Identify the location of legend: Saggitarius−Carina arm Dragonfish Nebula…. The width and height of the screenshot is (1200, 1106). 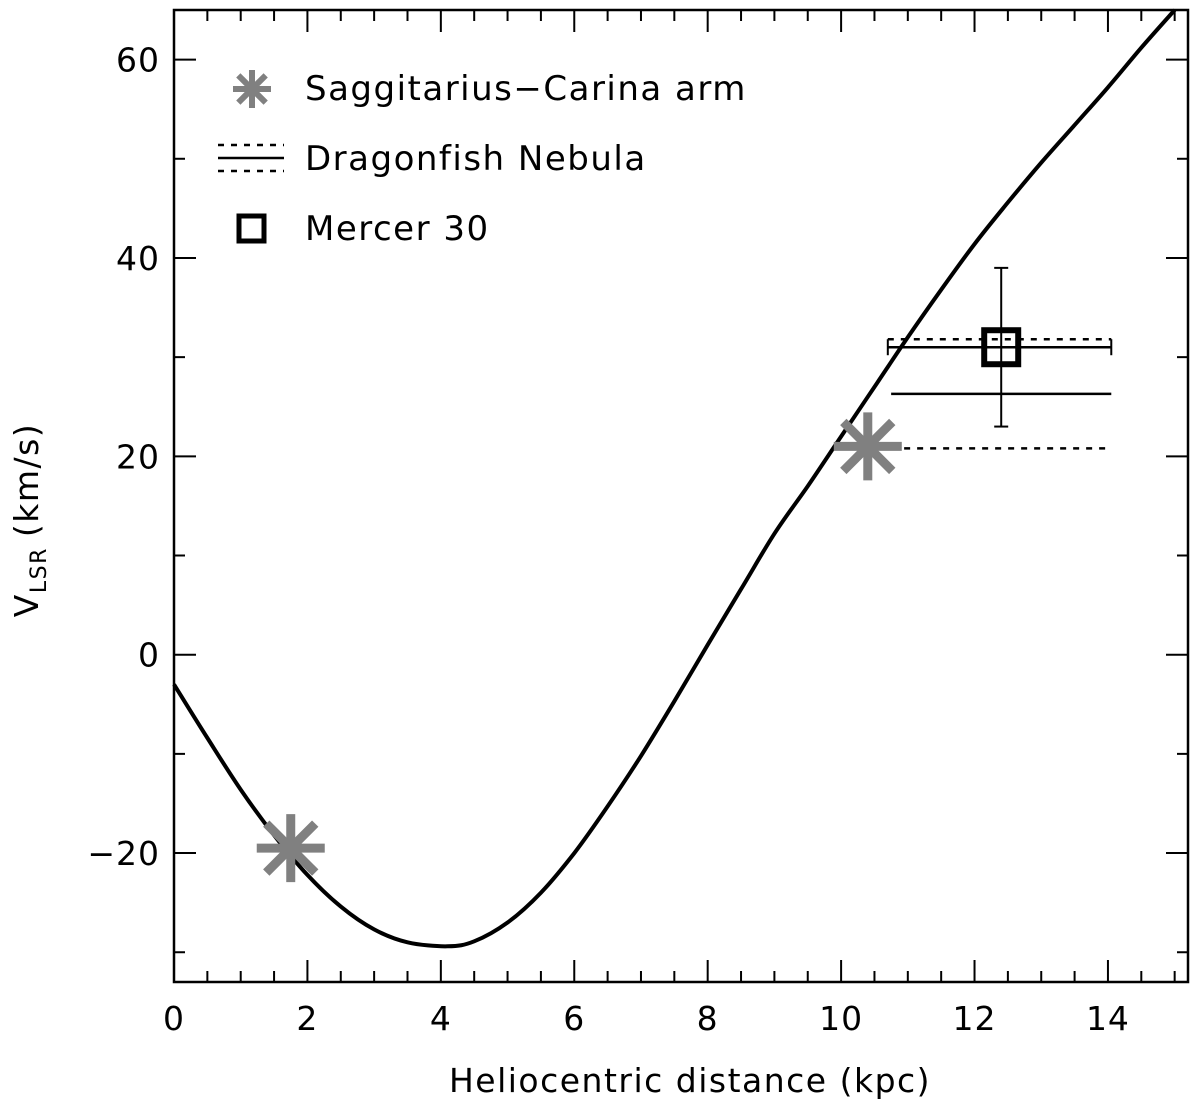
(482, 159).